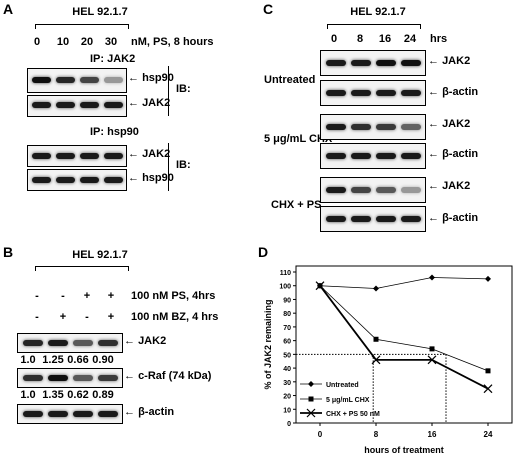 The image size is (520, 463). I want to click on panel-b-blot-actin, so click(70, 414).